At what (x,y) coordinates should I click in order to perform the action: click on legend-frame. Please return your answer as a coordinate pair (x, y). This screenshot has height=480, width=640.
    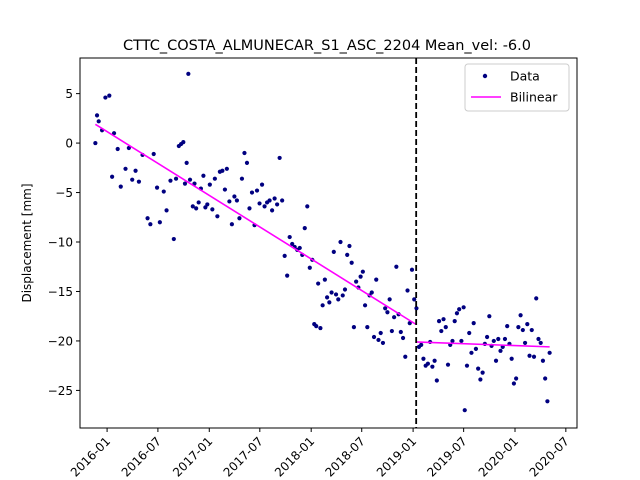
    Looking at the image, I should click on (517, 87).